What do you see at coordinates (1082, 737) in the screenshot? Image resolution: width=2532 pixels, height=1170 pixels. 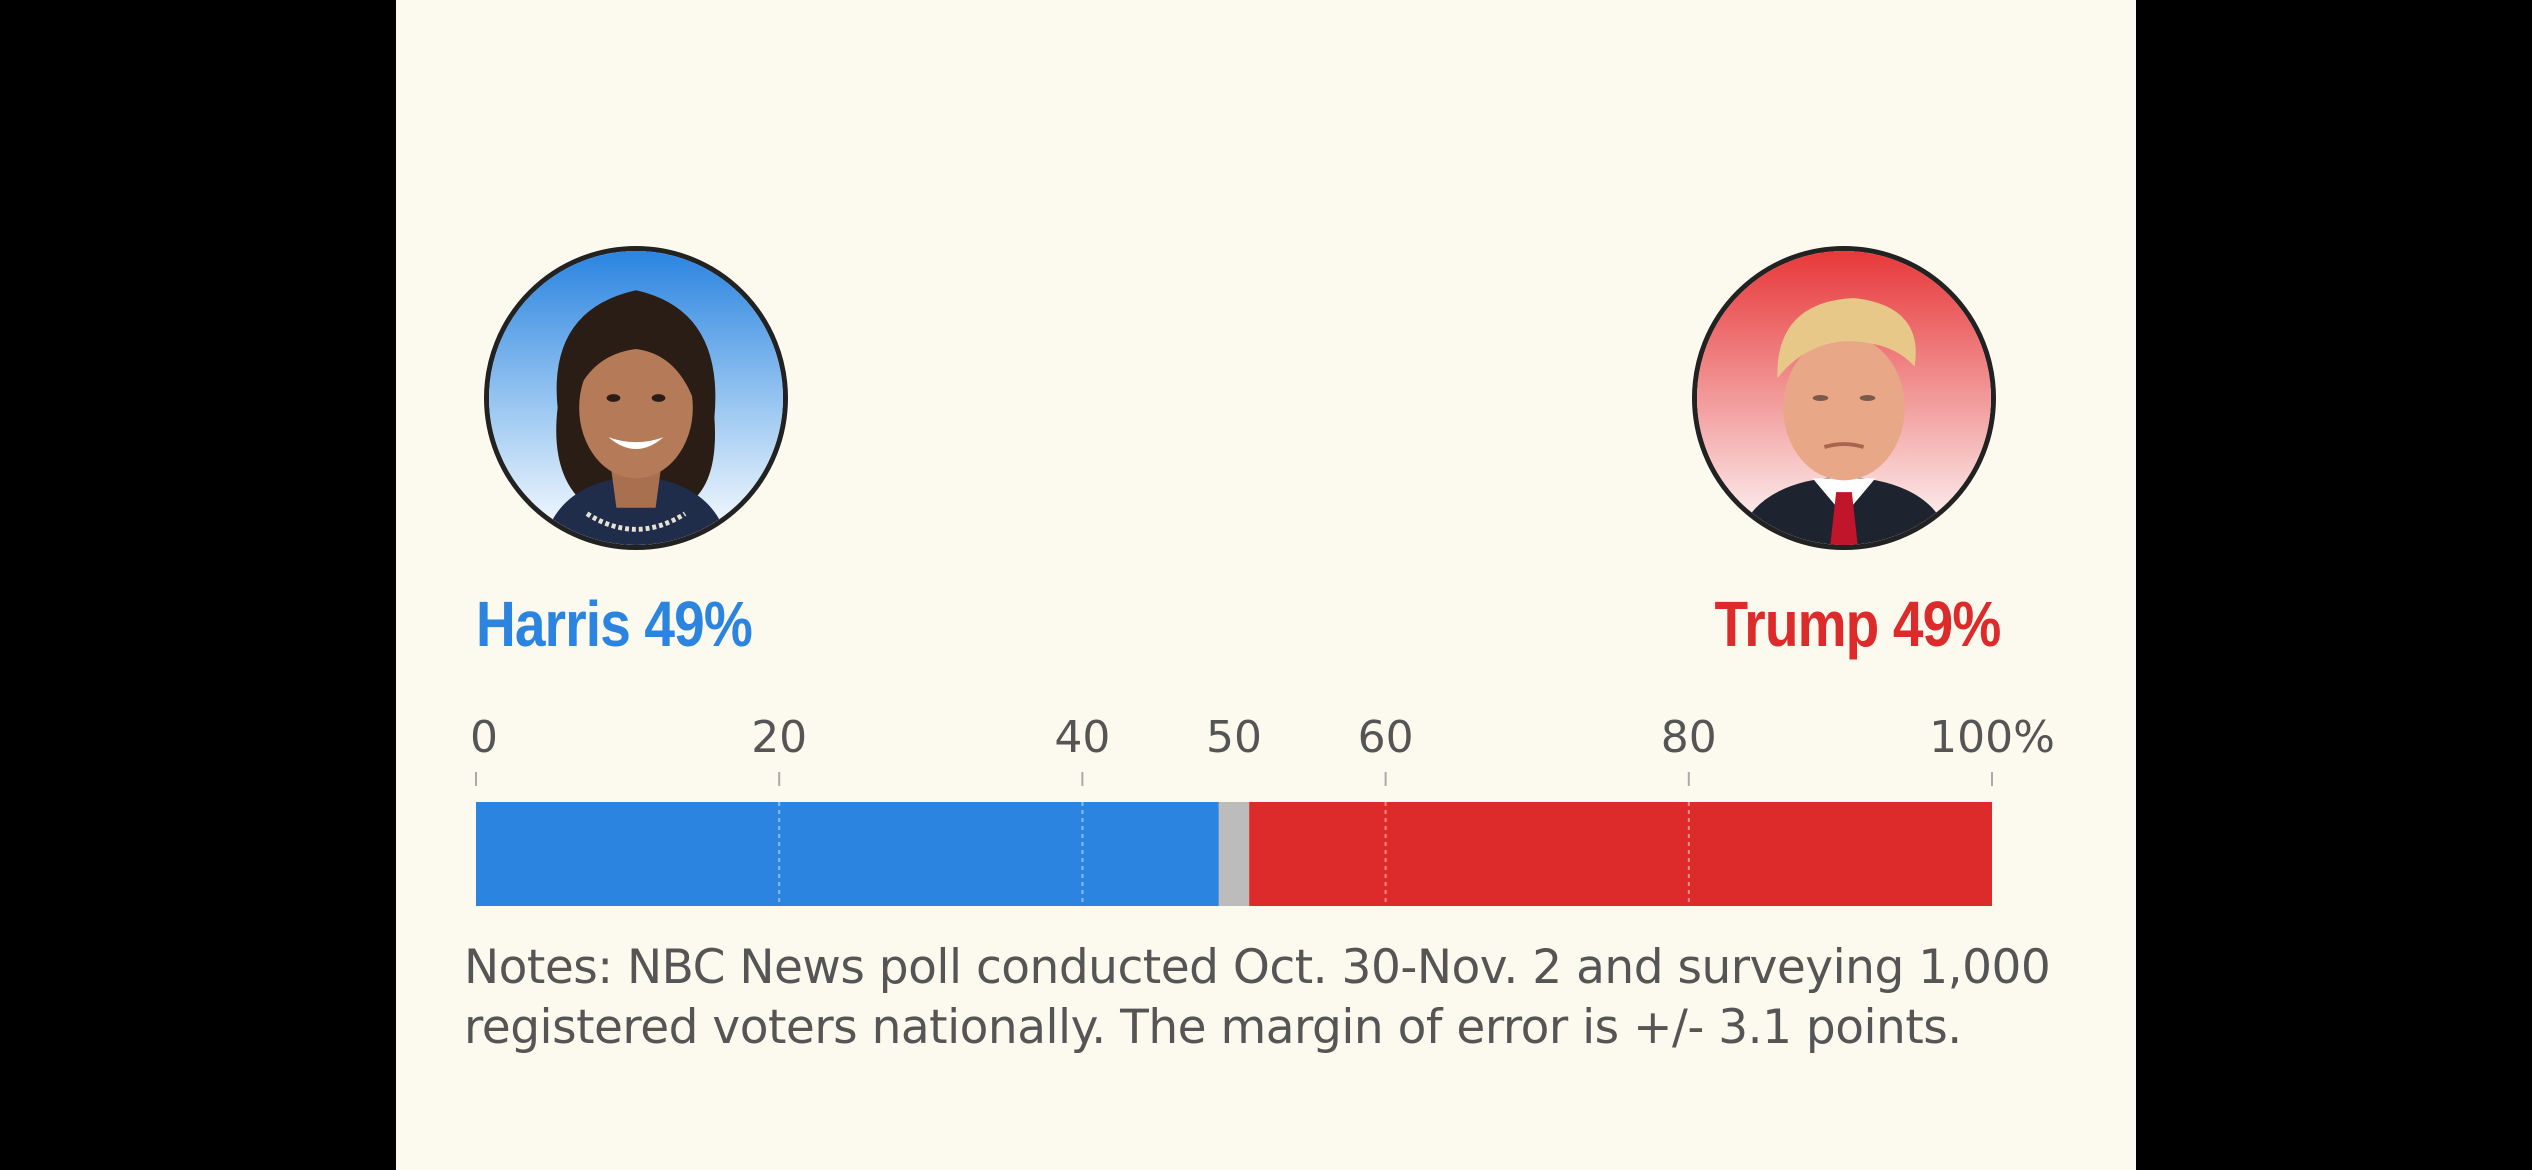 I see `axis-tick-label-40: 40` at bounding box center [1082, 737].